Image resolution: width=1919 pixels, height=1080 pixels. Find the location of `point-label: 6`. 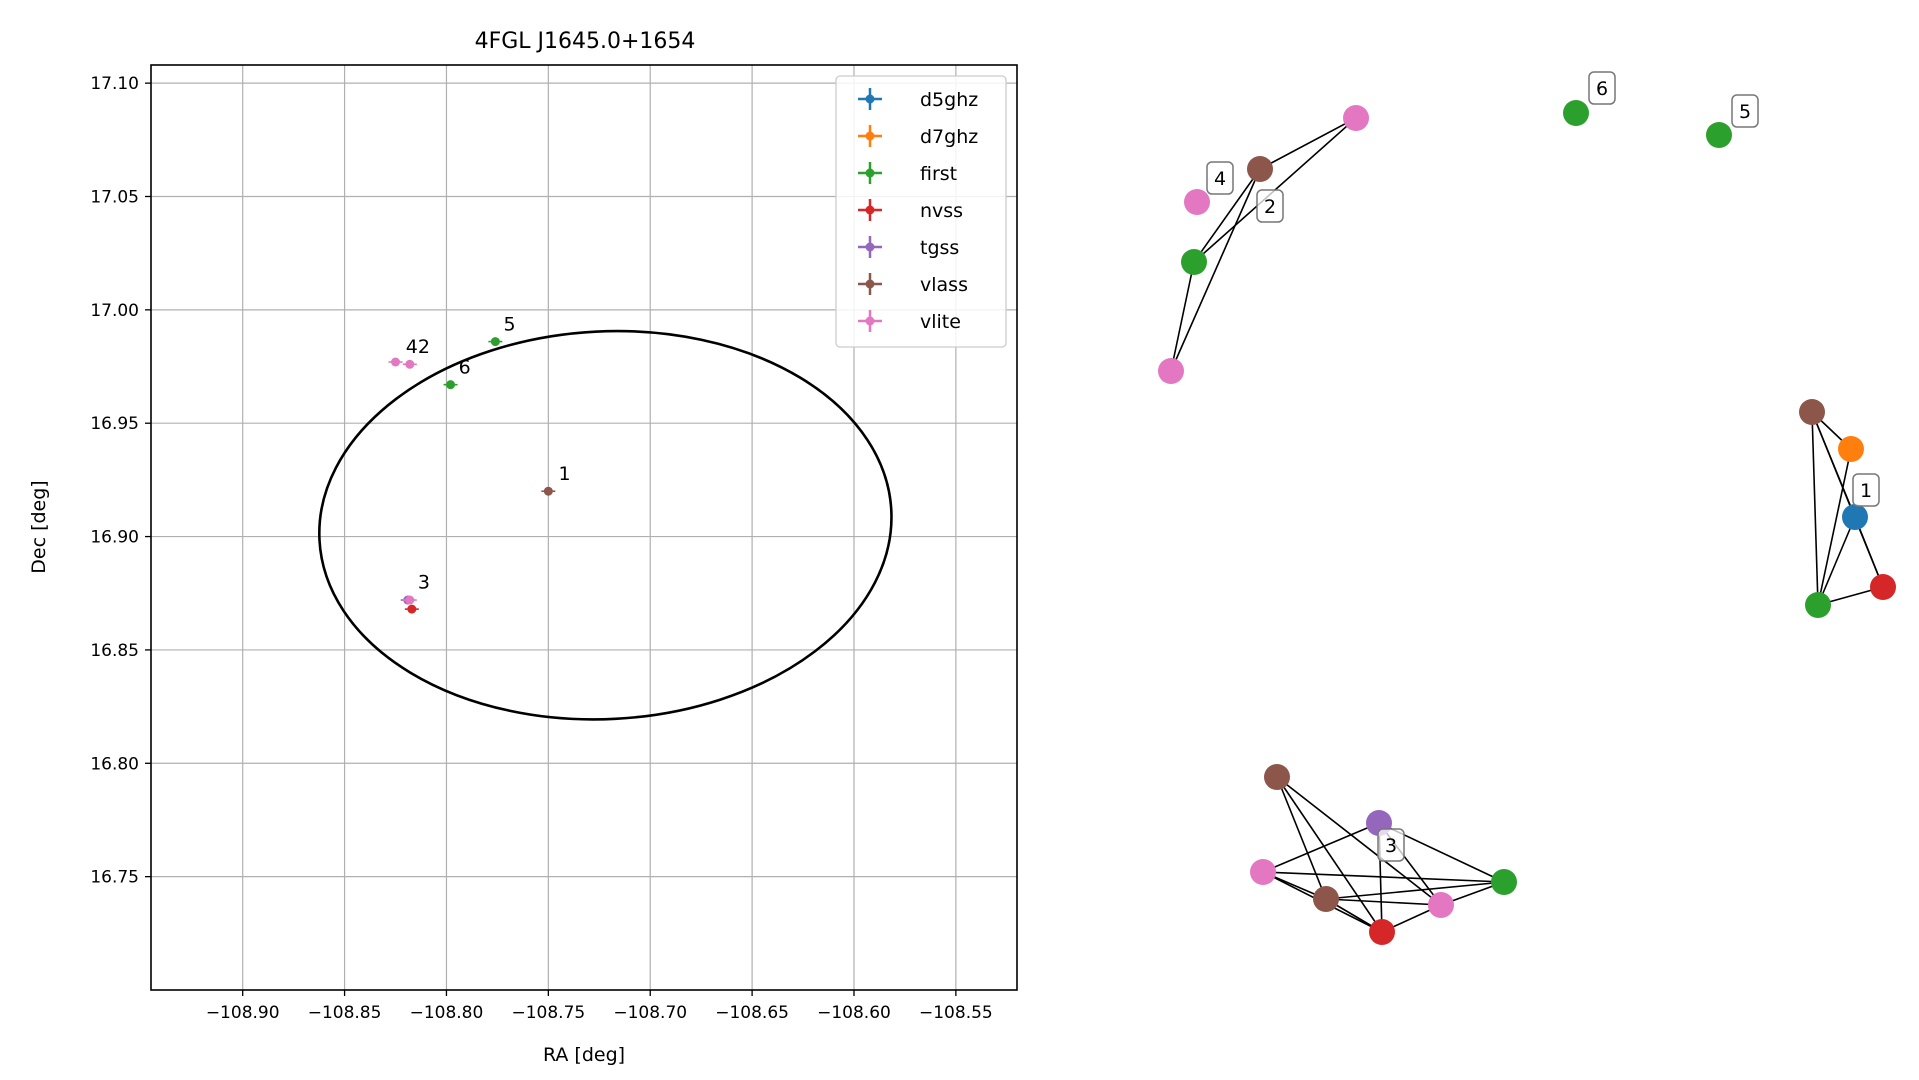

point-label: 6 is located at coordinates (465, 367).